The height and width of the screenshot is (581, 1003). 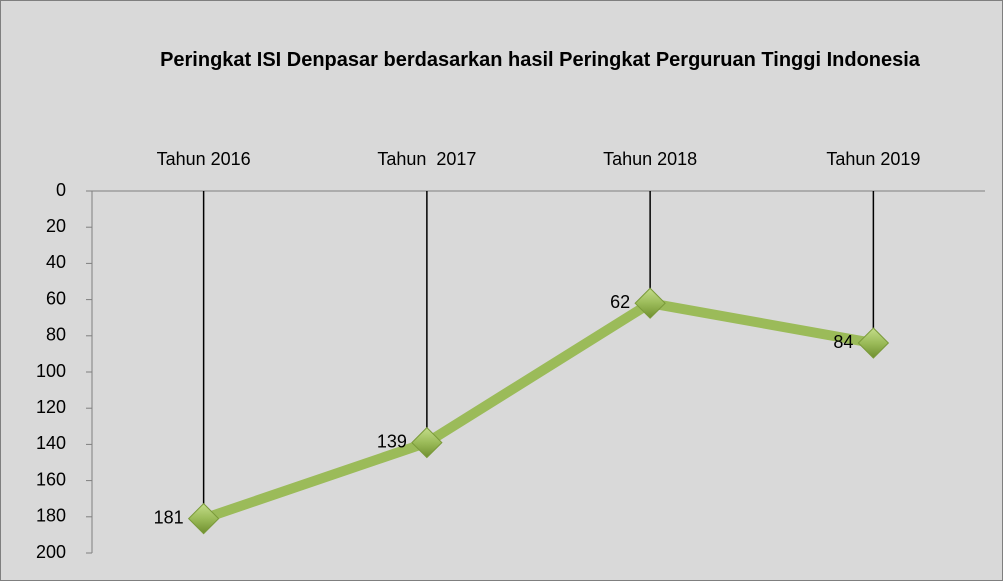 I want to click on y-tick-label: 180, so click(x=51, y=516).